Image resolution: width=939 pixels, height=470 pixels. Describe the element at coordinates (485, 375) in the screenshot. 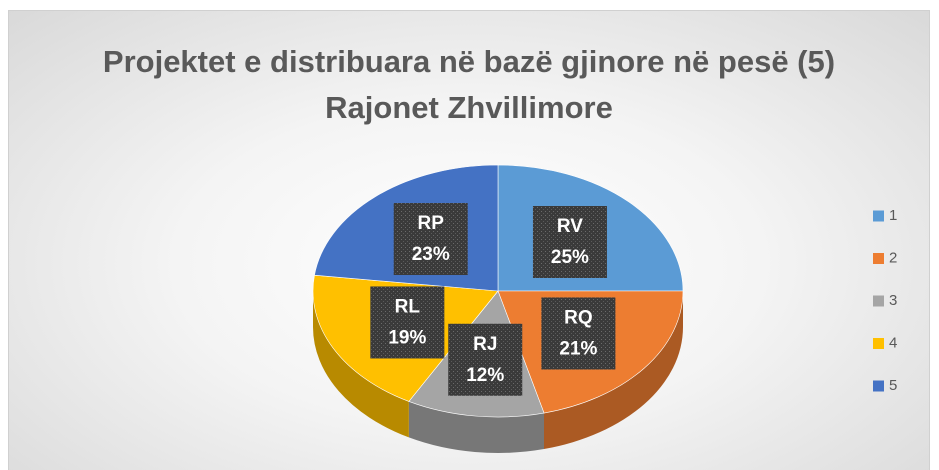

I see `data-label: 12%` at that location.